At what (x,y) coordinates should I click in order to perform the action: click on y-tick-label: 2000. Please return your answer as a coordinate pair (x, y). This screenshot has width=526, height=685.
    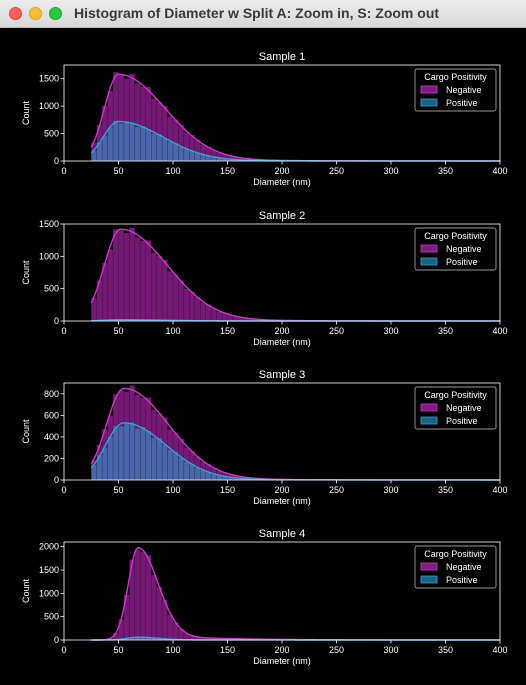
    Looking at the image, I should click on (49, 547).